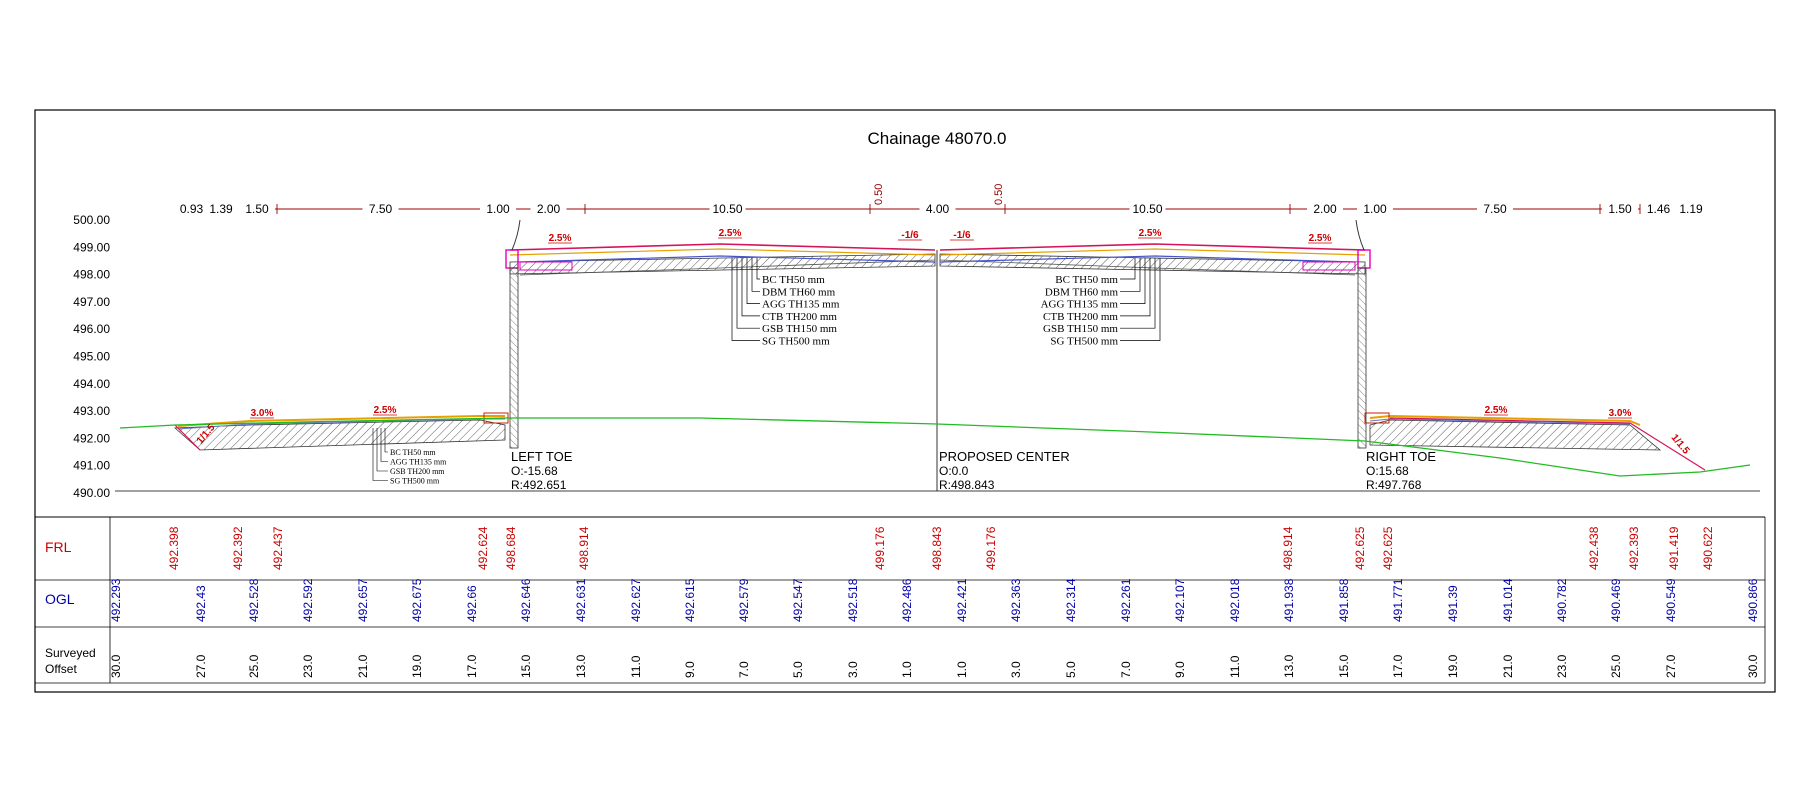 This screenshot has height=802, width=1809. What do you see at coordinates (1674, 548) in the screenshot?
I see `frl-value: 491.419` at bounding box center [1674, 548].